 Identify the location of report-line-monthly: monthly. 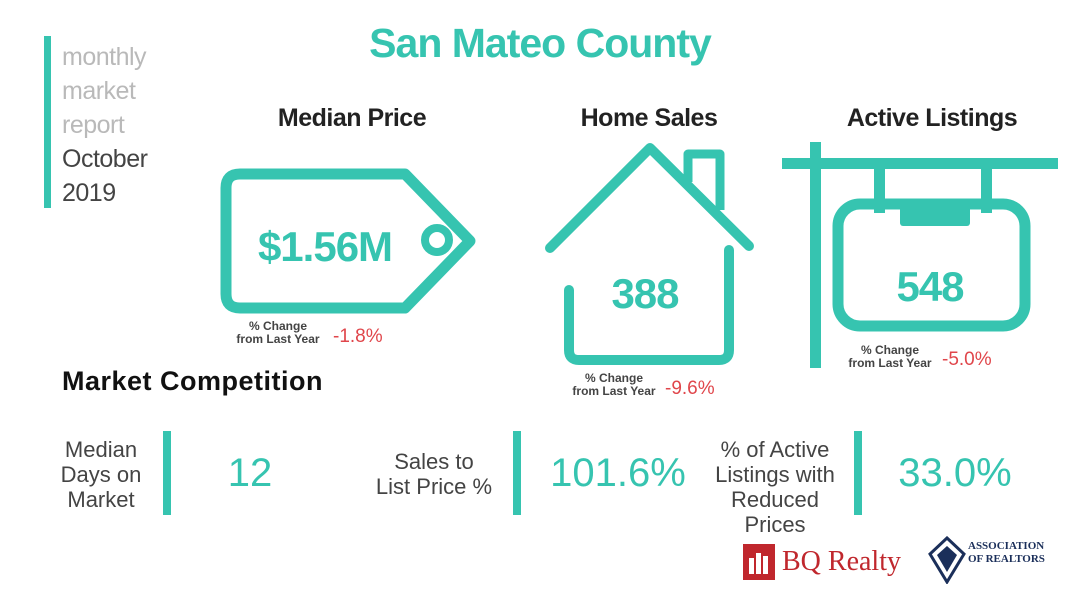
(104, 57).